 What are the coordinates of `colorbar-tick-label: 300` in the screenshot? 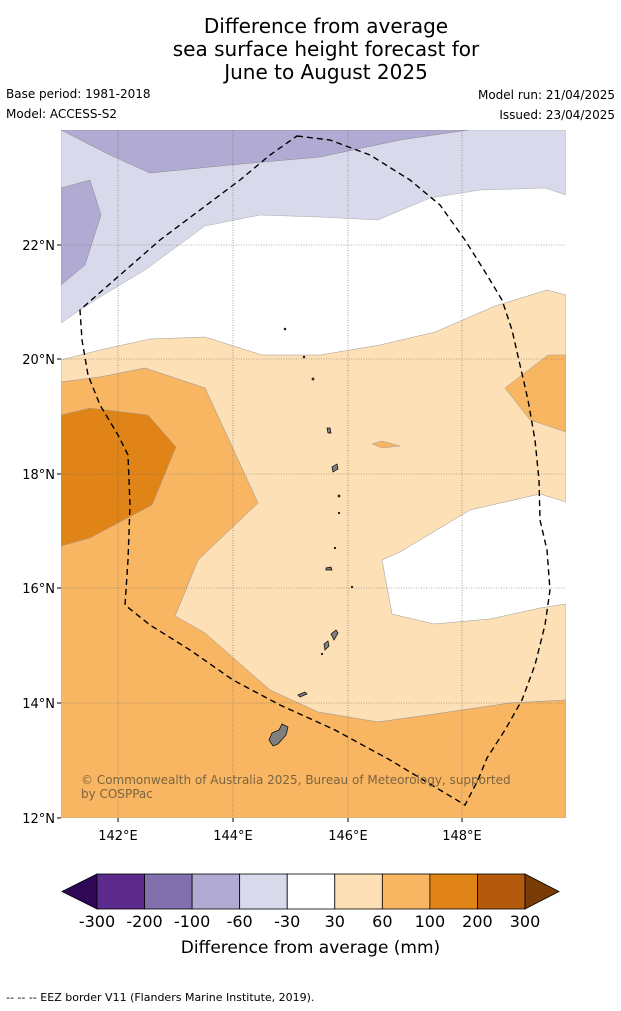 It's located at (525, 921).